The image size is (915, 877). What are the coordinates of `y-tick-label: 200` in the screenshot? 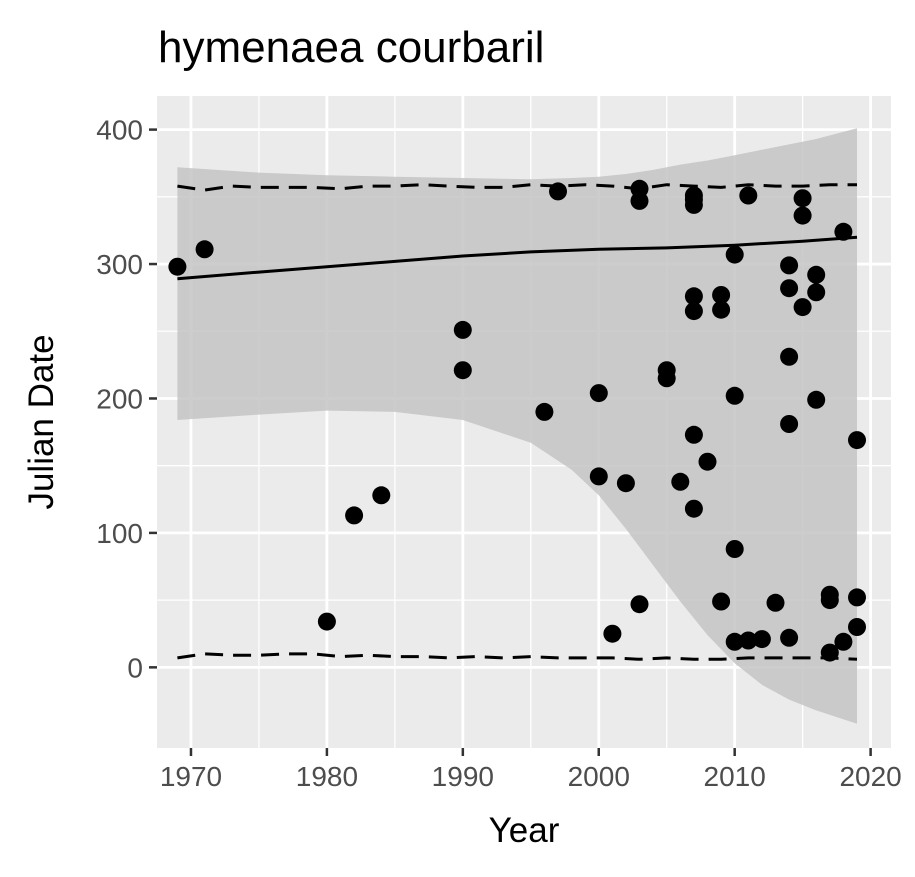 It's located at (119, 398).